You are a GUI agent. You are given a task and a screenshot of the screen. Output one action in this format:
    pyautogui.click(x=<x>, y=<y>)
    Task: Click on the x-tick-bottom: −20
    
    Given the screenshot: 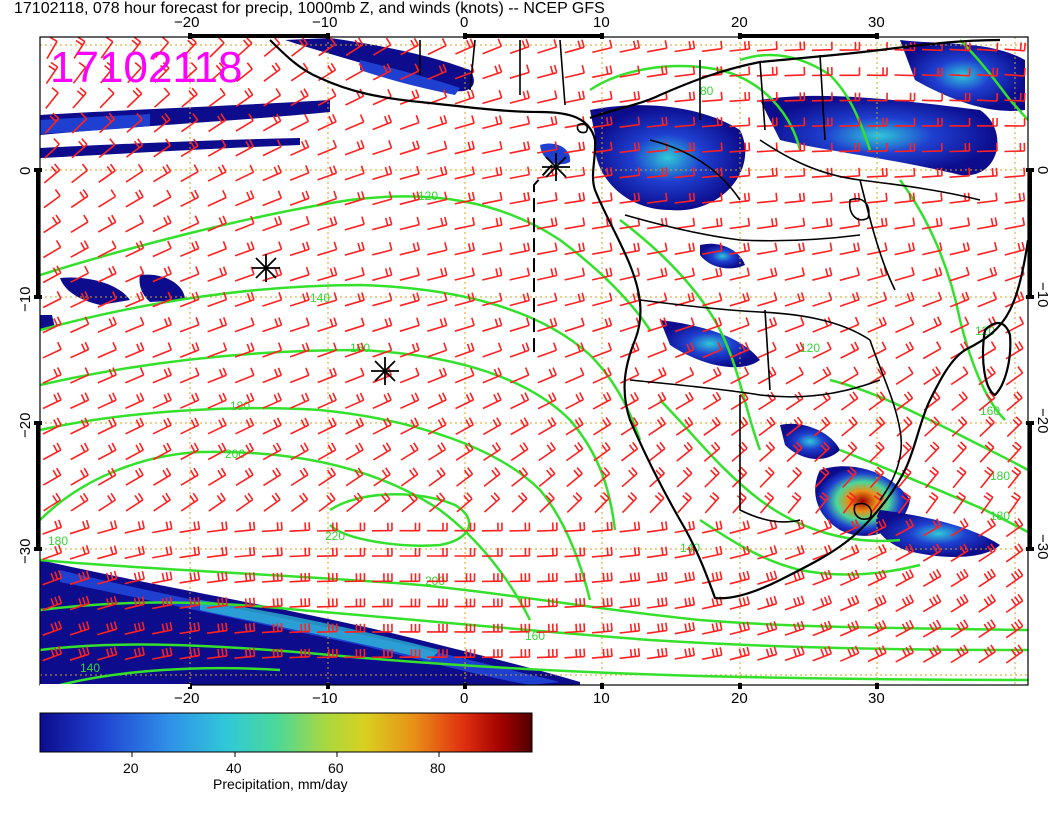 What is the action you would take?
    pyautogui.click(x=186, y=698)
    